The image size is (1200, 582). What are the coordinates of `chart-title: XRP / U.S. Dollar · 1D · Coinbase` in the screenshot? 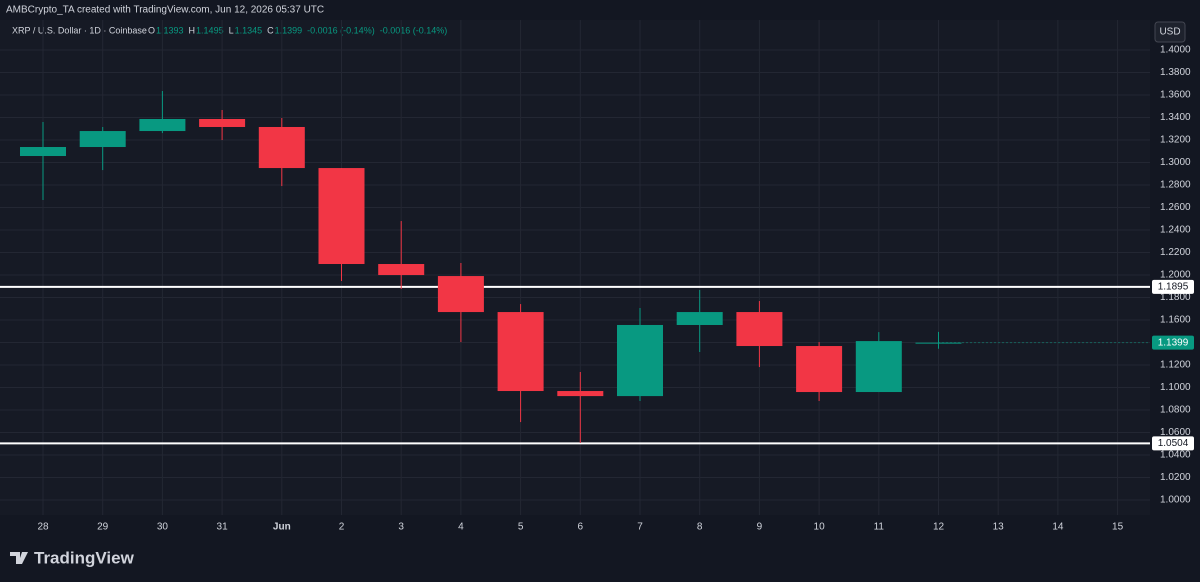 It's located at (79, 30).